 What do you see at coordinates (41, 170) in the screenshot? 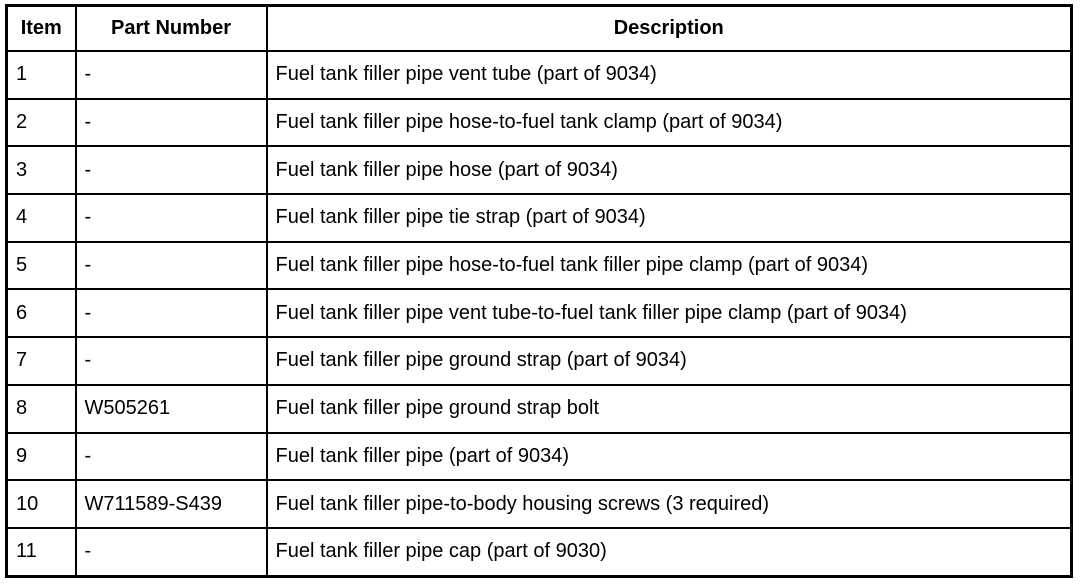
I see `item-cell: 3` at bounding box center [41, 170].